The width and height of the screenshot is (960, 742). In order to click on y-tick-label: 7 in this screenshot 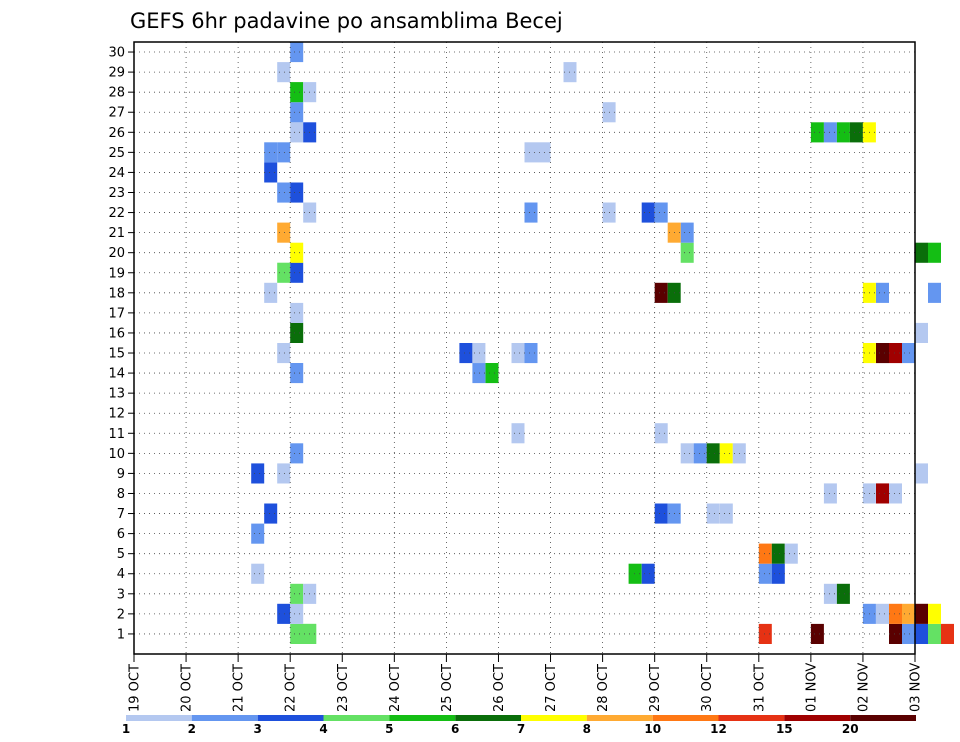, I will do `click(121, 514)`.